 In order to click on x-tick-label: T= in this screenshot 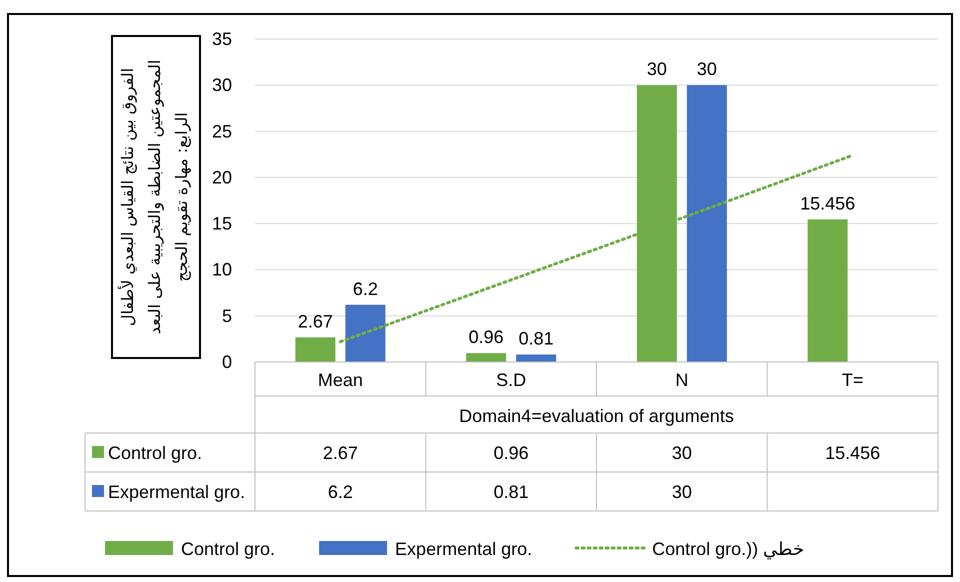, I will do `click(853, 380)`.